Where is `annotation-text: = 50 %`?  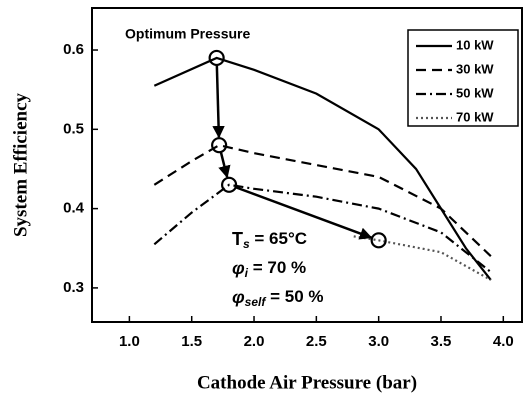 annotation-text: = 50 % is located at coordinates (294, 296).